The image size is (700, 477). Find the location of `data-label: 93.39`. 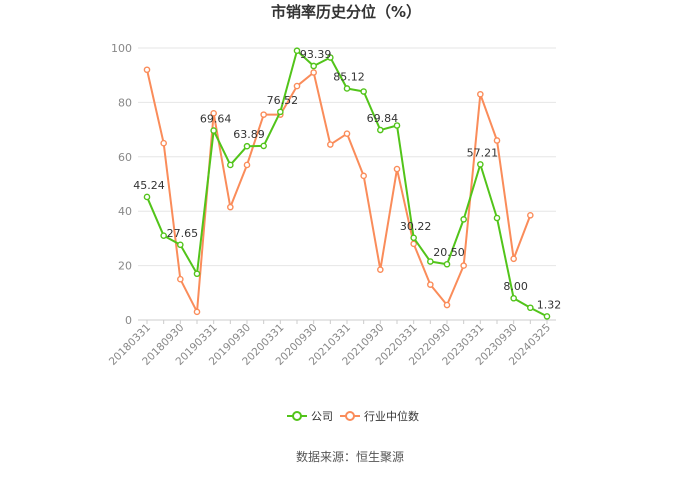

data-label: 93.39 is located at coordinates (316, 54).